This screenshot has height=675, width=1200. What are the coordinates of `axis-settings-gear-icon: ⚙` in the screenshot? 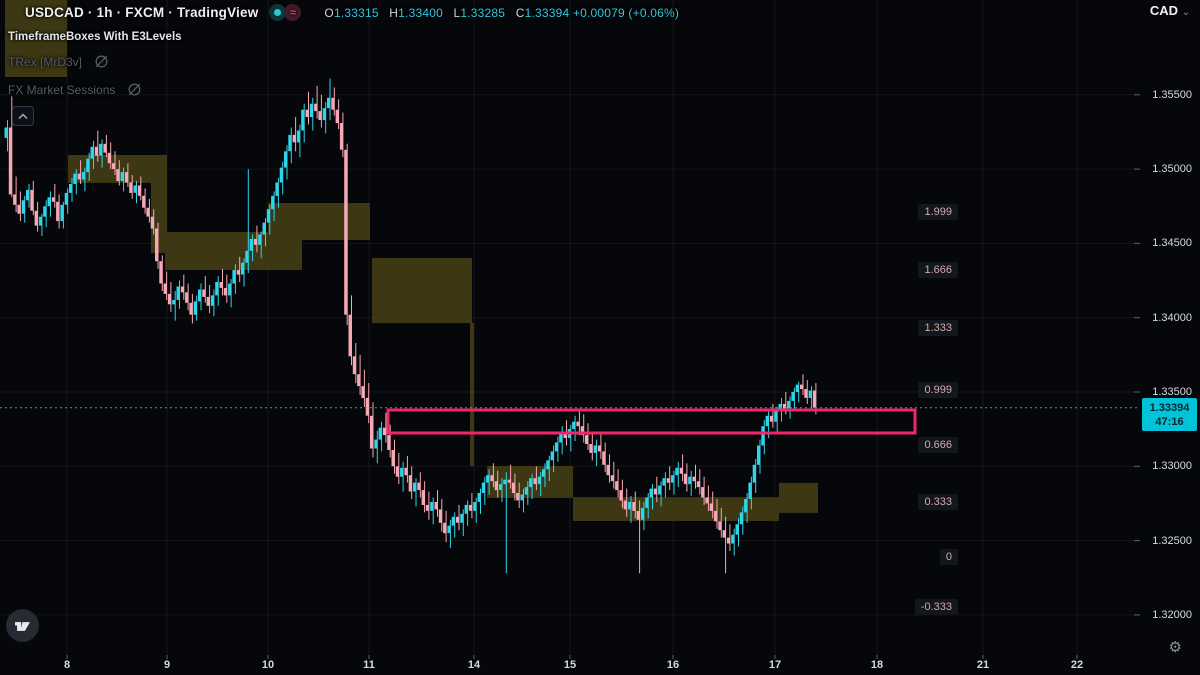 It's located at (1175, 647).